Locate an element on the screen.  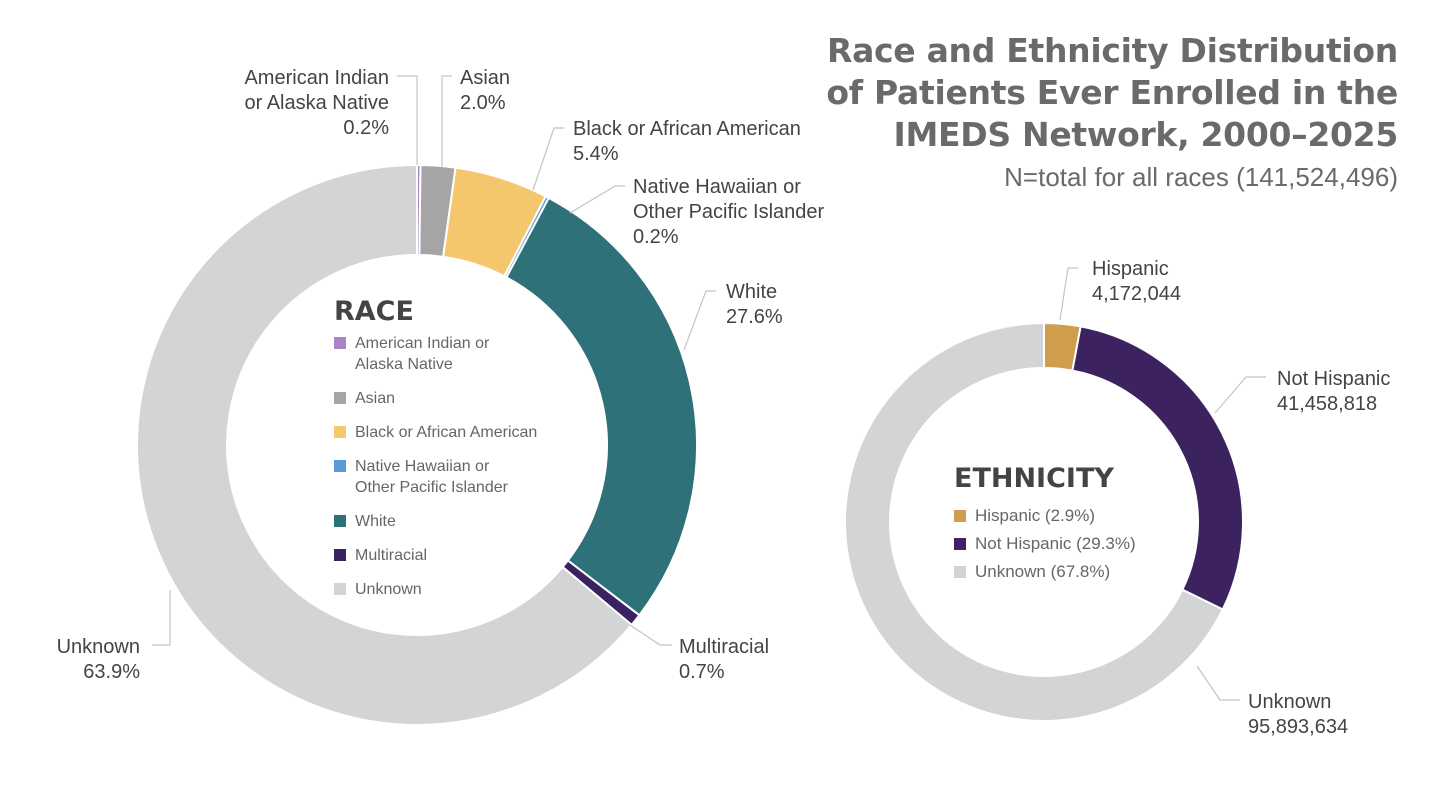
legend-item-multiracial: Multiracial is located at coordinates (391, 555).